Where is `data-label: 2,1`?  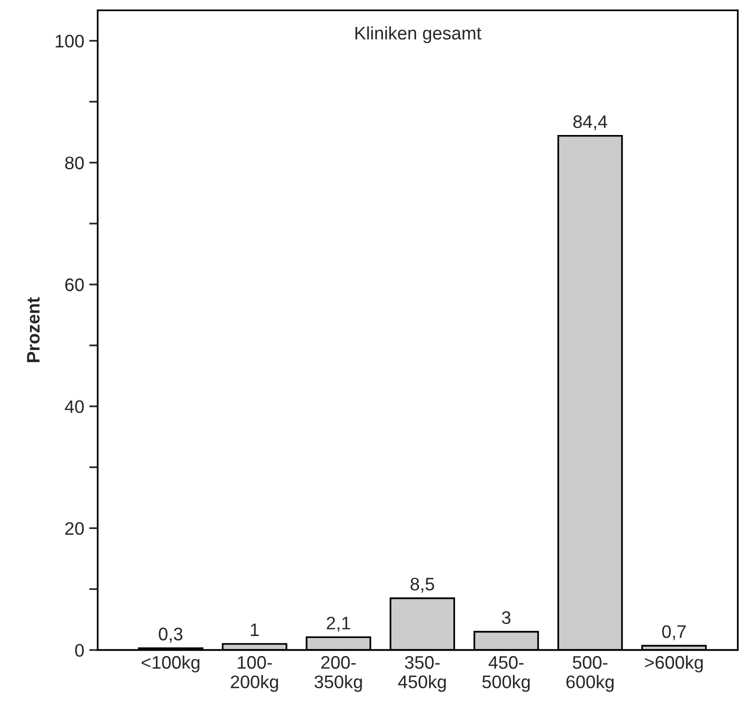 data-label: 2,1 is located at coordinates (338, 624).